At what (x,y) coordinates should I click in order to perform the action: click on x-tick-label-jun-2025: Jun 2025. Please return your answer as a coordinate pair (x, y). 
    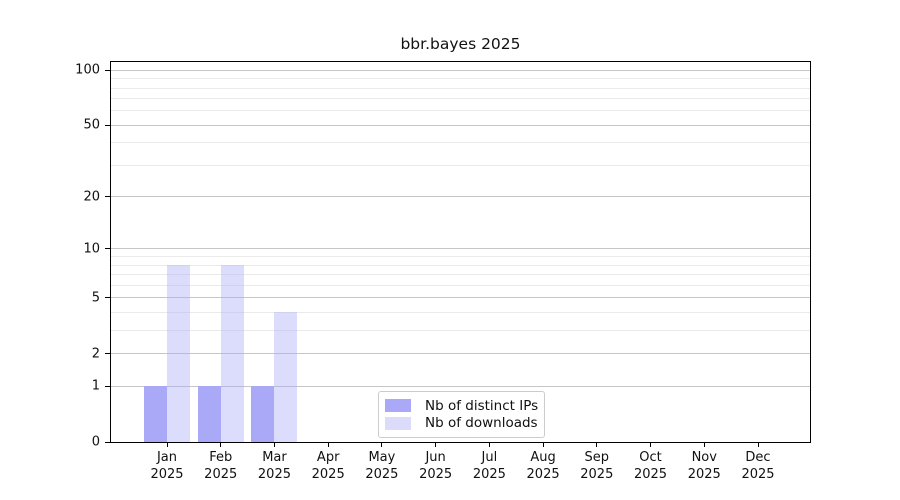
    Looking at the image, I should click on (435, 466).